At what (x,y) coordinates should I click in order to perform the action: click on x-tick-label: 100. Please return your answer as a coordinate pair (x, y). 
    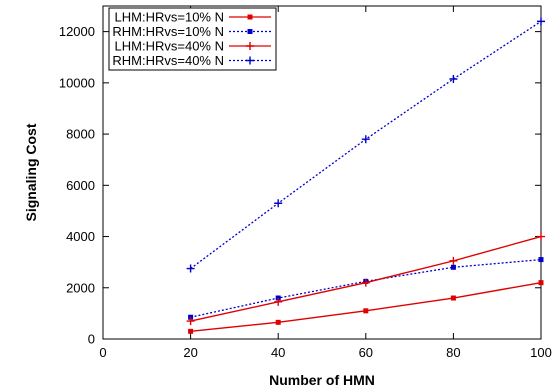
    Looking at the image, I should click on (541, 352).